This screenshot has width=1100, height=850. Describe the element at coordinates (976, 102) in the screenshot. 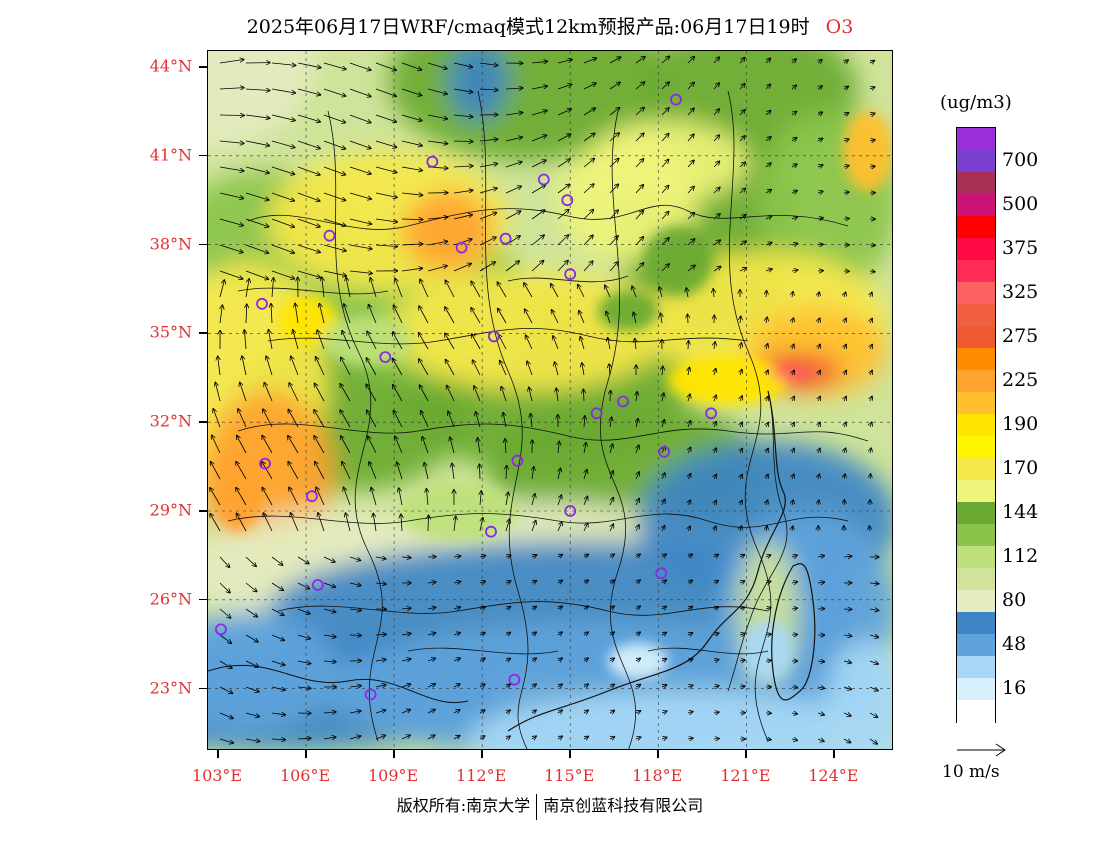

I see `unit-label: (ug/m3)` at that location.